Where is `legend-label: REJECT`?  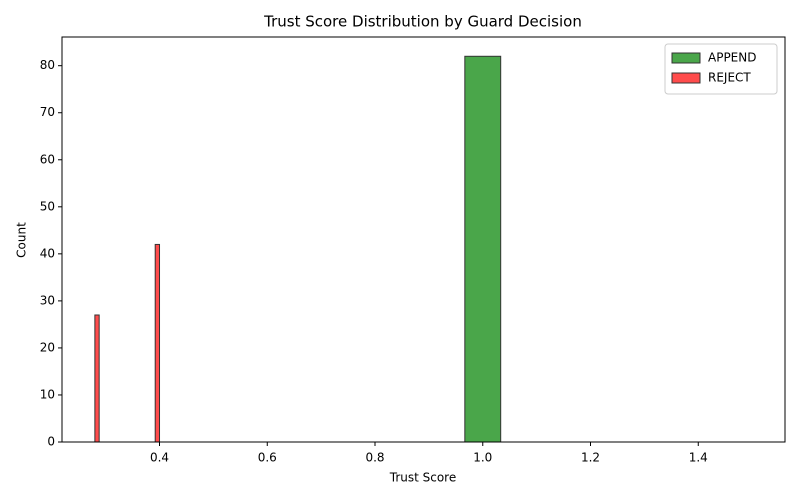
legend-label: REJECT is located at coordinates (729, 78).